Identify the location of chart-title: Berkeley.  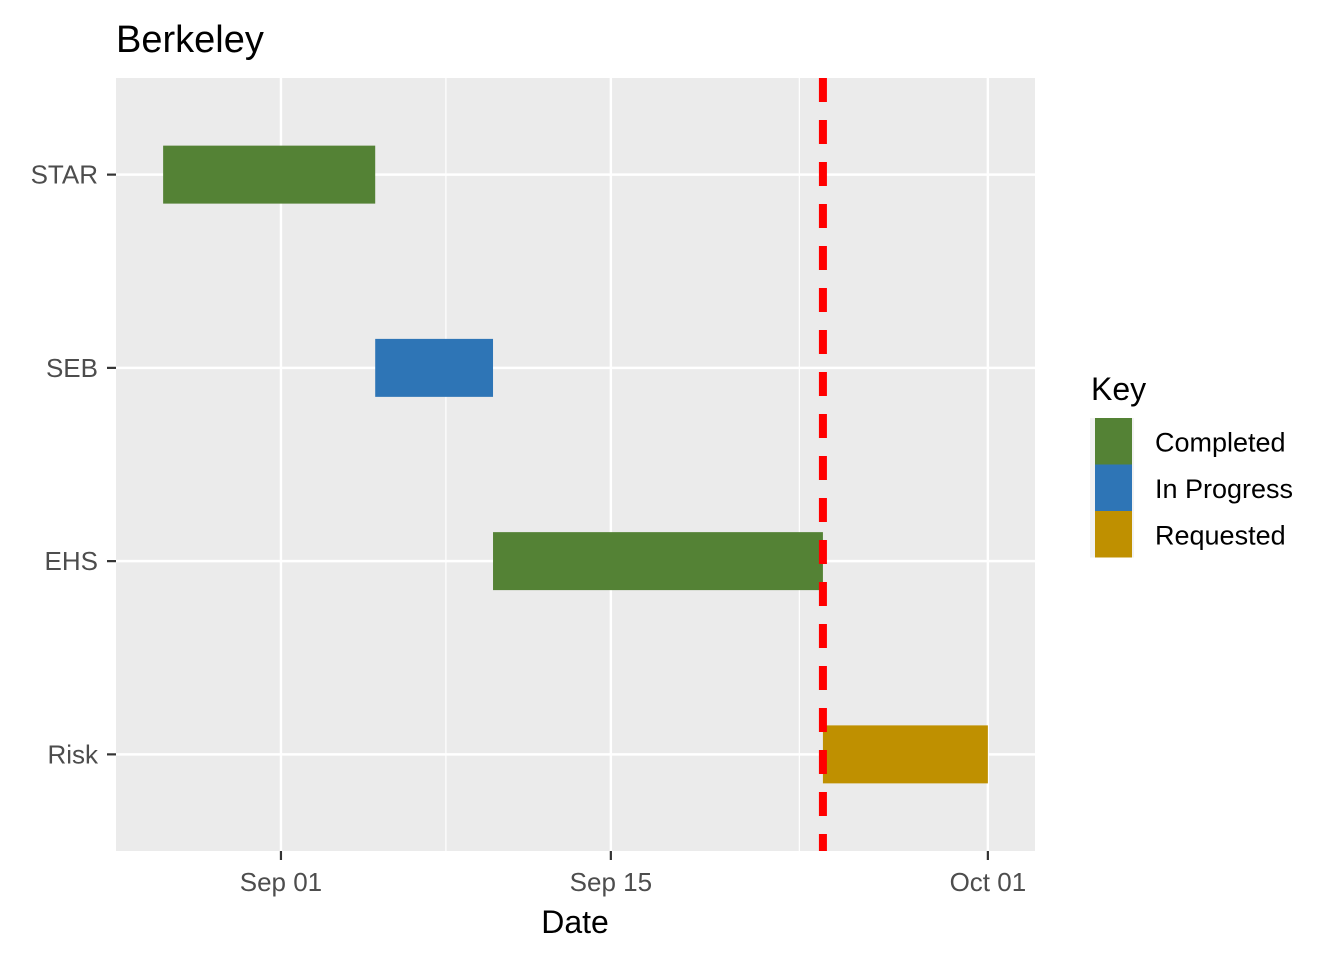
(190, 40).